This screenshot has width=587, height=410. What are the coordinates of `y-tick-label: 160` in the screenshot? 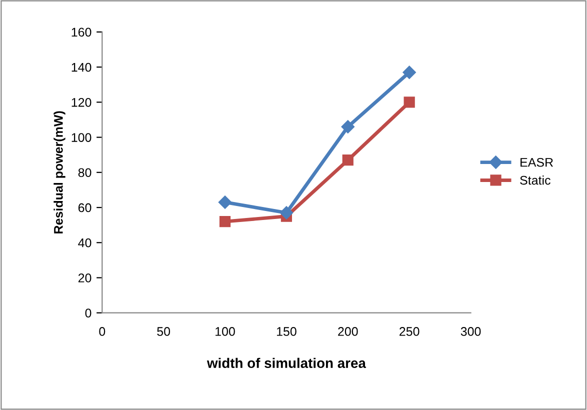 It's located at (82, 32).